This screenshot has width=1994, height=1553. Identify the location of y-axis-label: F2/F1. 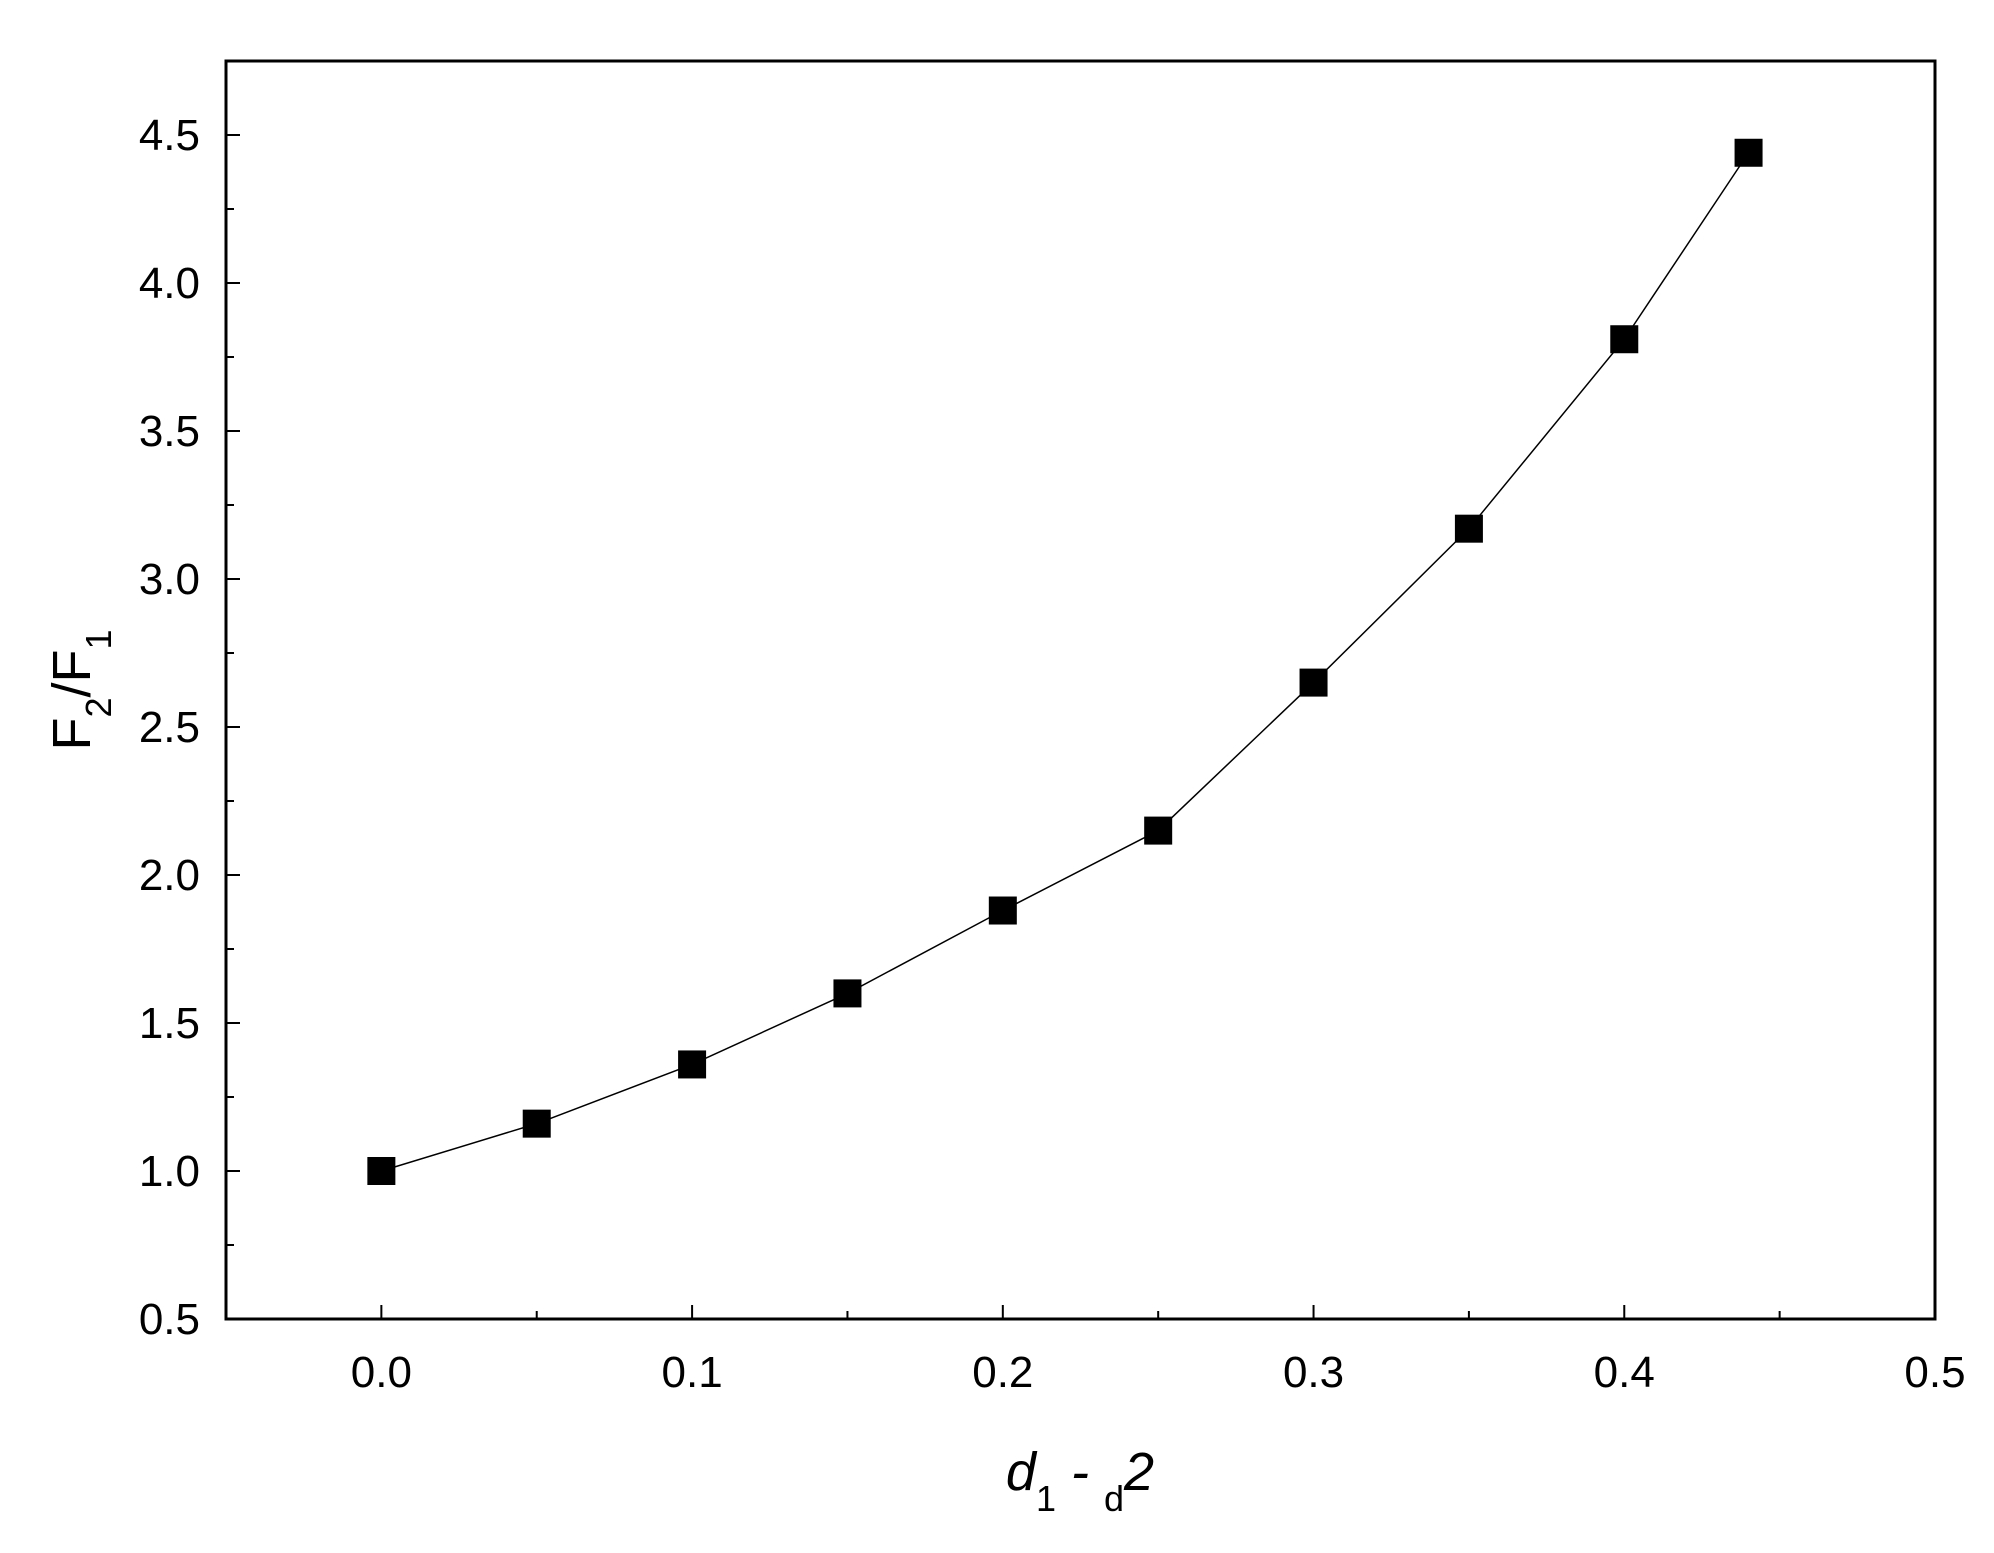
(80, 689).